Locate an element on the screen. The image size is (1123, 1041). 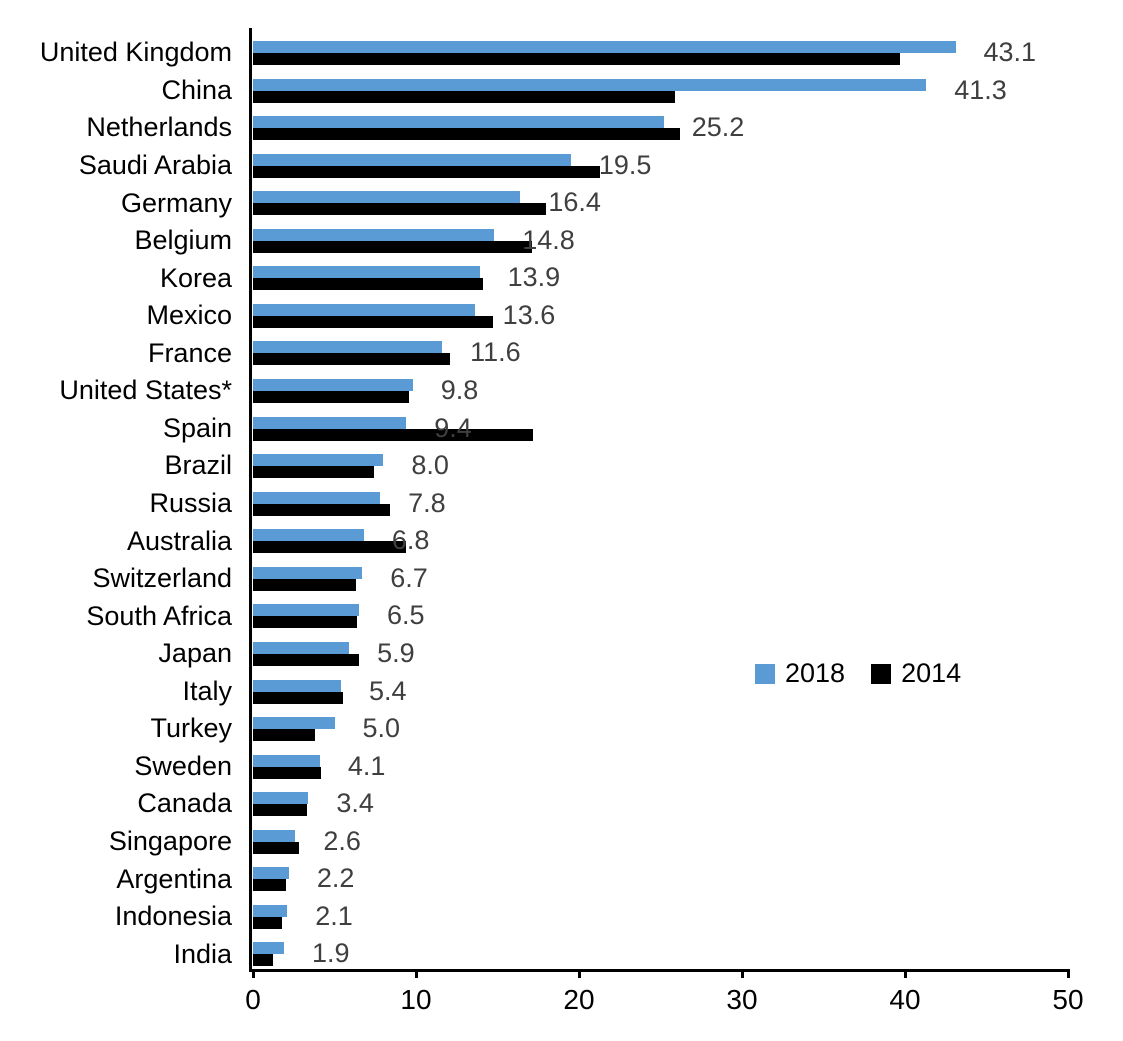
bar-2018-spain is located at coordinates (330, 422).